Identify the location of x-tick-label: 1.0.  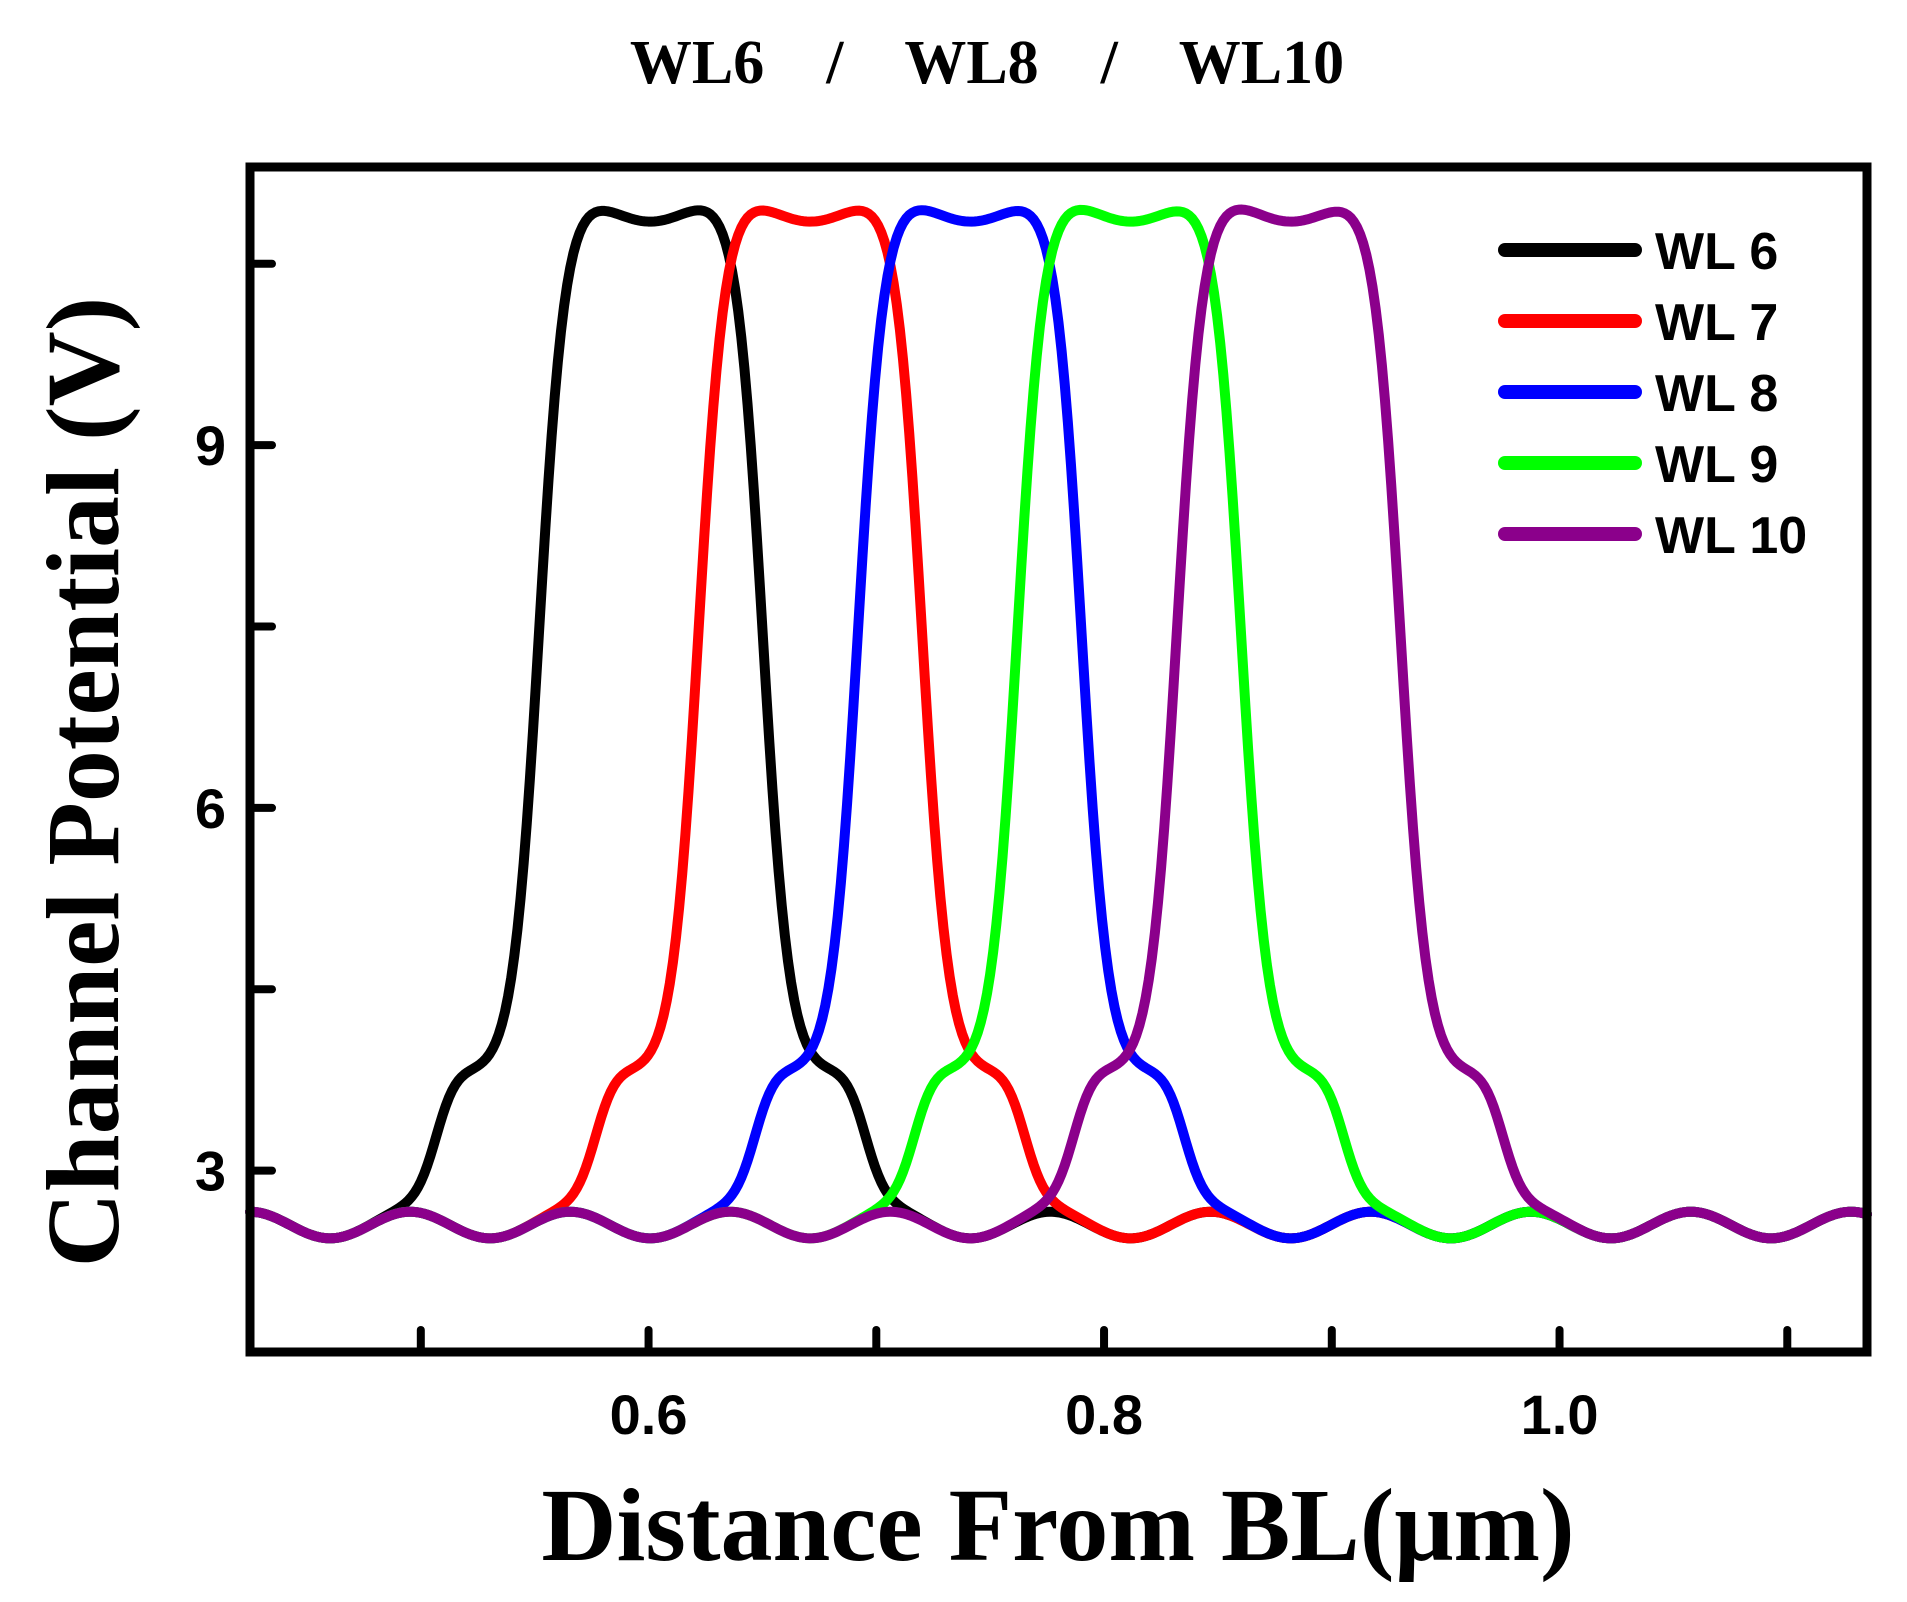
(1560, 1414).